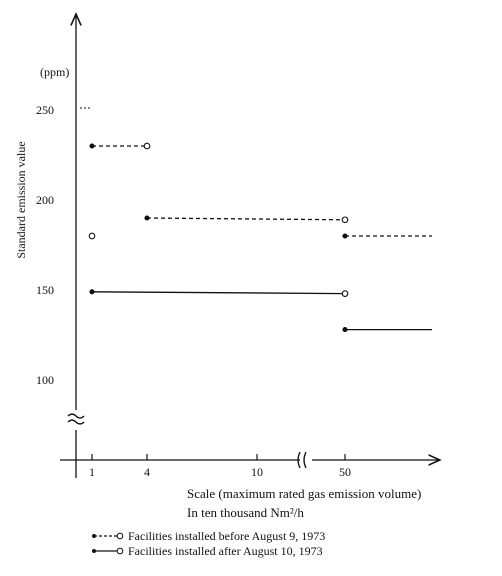 This screenshot has height=576, width=502. What do you see at coordinates (21, 199) in the screenshot?
I see `y-label: Standard emission value` at bounding box center [21, 199].